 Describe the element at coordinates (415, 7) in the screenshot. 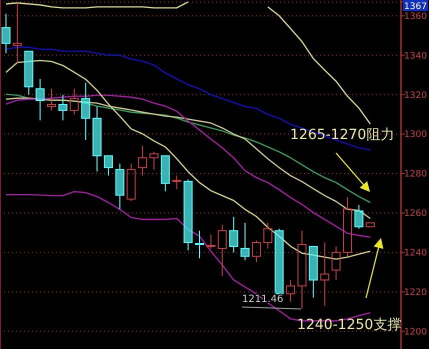

I see `y-tick-label: 1367` at that location.